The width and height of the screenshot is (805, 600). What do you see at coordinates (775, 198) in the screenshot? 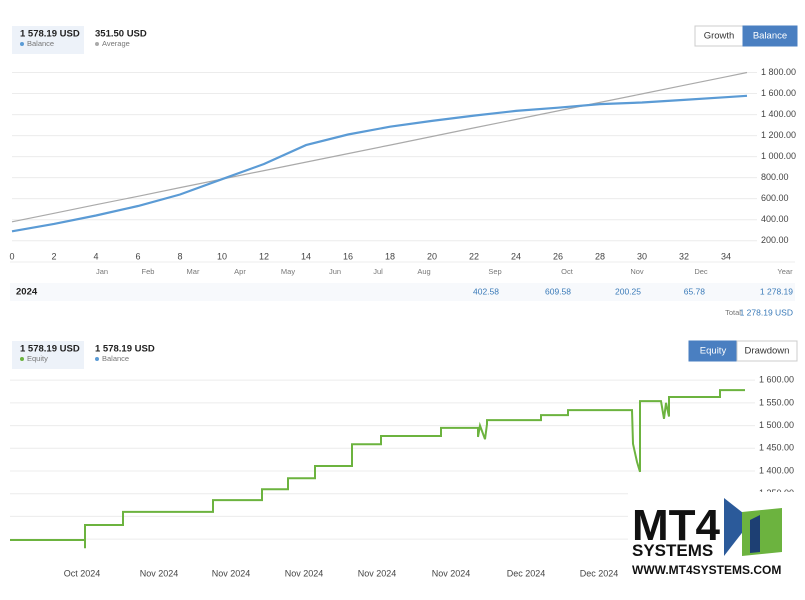
I see `y-tick-label: 600.00` at bounding box center [775, 198].